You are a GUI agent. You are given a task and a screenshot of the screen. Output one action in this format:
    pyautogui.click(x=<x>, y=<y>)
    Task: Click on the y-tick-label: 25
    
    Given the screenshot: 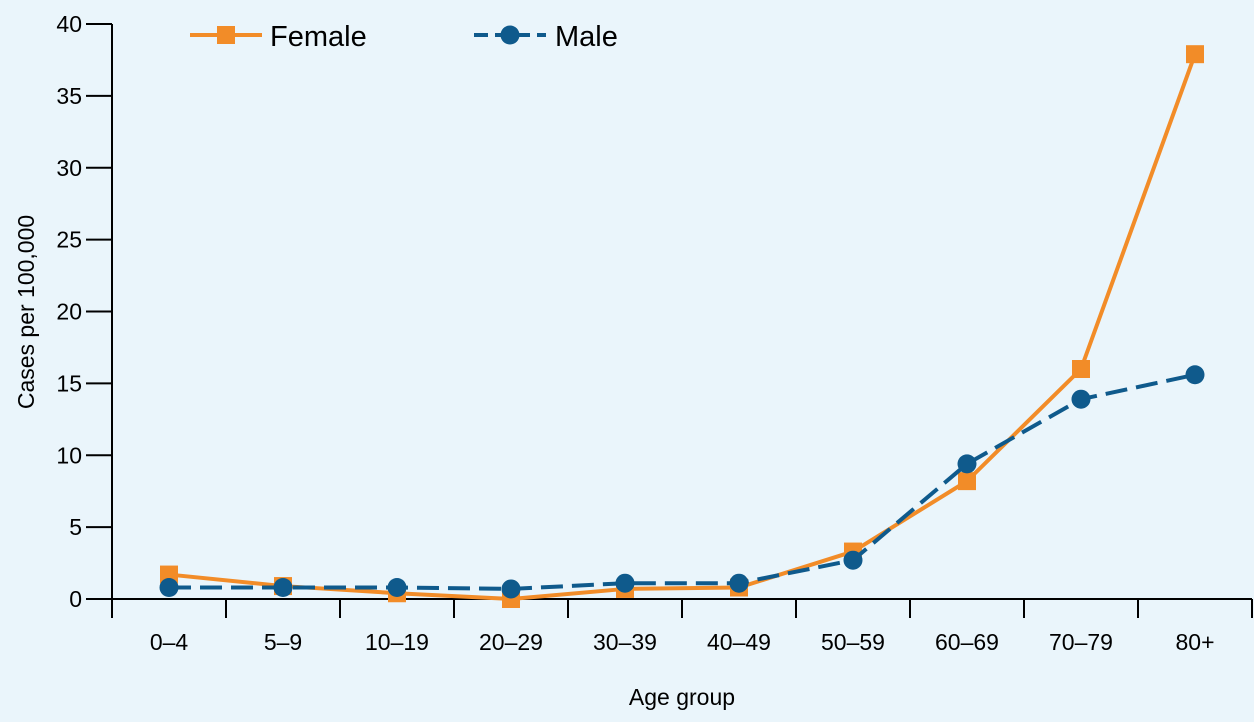 What is the action you would take?
    pyautogui.click(x=69, y=240)
    